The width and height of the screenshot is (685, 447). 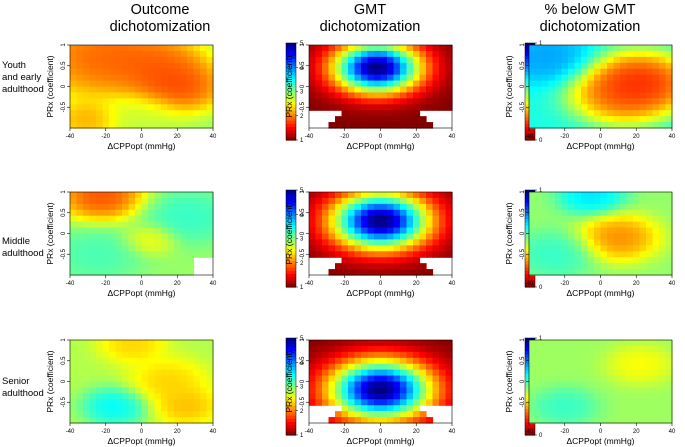 What do you see at coordinates (160, 10) in the screenshot?
I see `col-title-outcome-line1: Outcome` at bounding box center [160, 10].